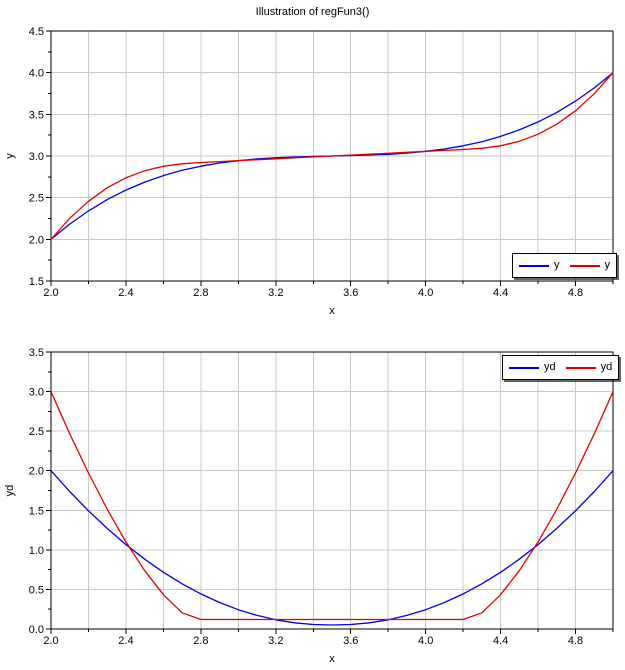 The height and width of the screenshot is (670, 625). Describe the element at coordinates (10, 156) in the screenshot. I see `y-axis-label: y` at that location.